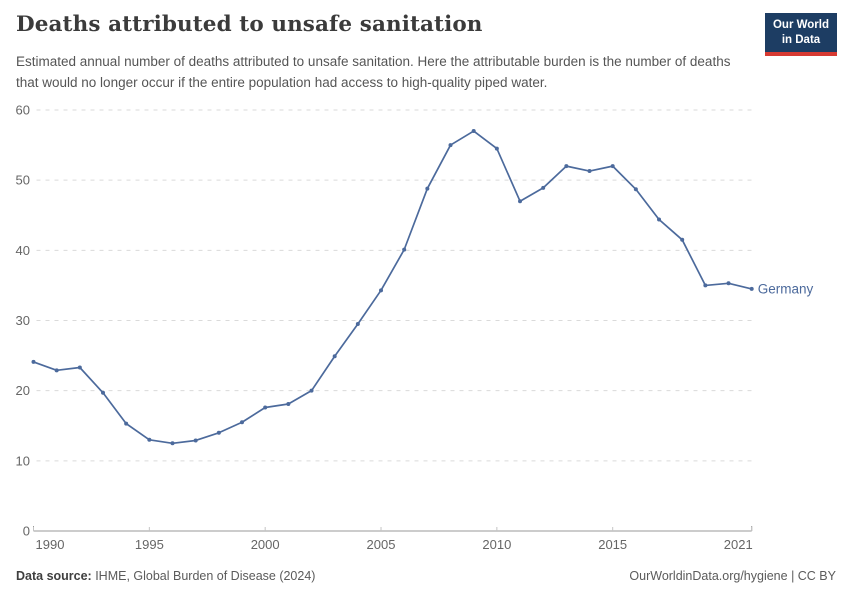 The height and width of the screenshot is (600, 850). I want to click on y-axis-tick-label: 60, so click(23, 110).